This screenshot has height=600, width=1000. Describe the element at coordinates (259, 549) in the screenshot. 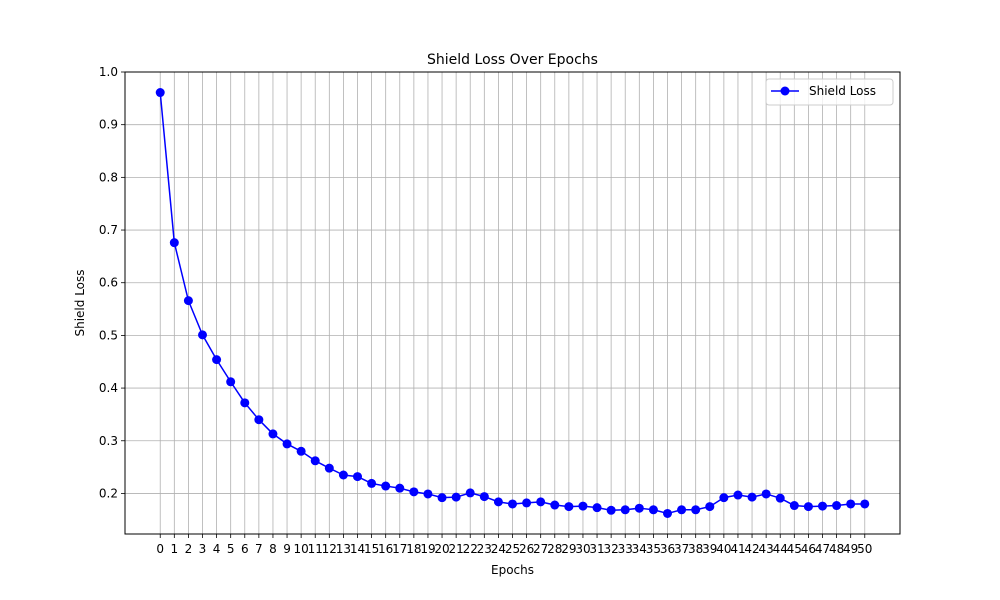

I see `x-tick-label: 7` at that location.